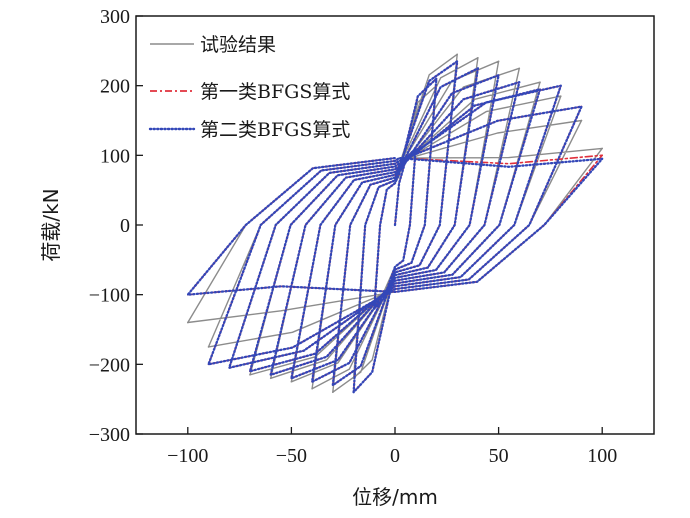  Describe the element at coordinates (115, 87) in the screenshot. I see `y-tick-label: 200` at that location.